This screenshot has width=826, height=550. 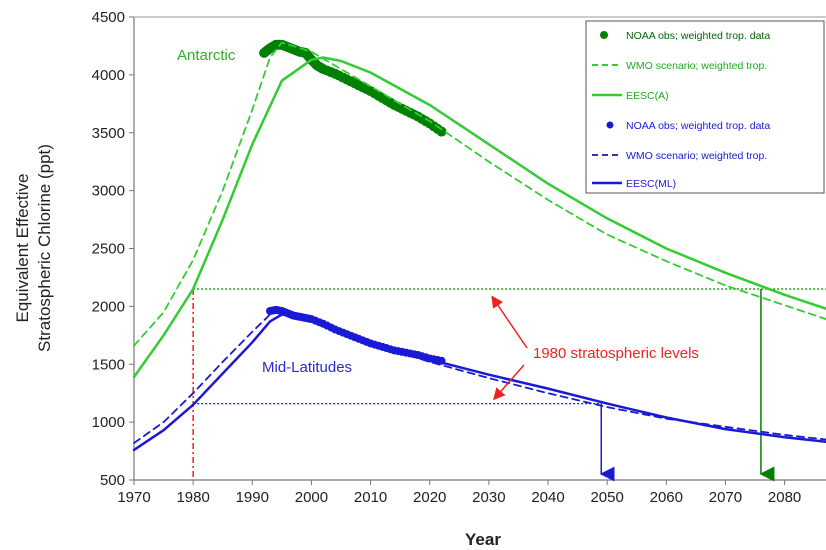 I want to click on antarctic-obs-points, so click(x=353, y=88).